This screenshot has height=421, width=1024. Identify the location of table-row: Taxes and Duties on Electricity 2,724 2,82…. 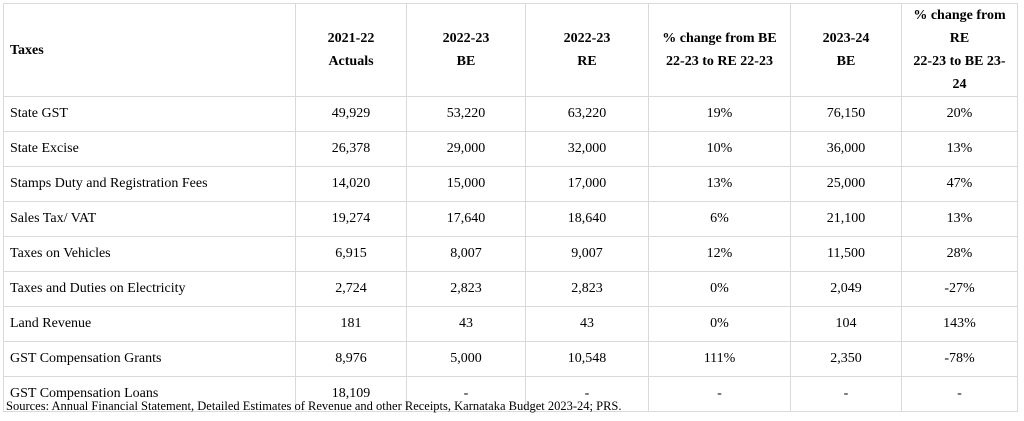
(510, 289).